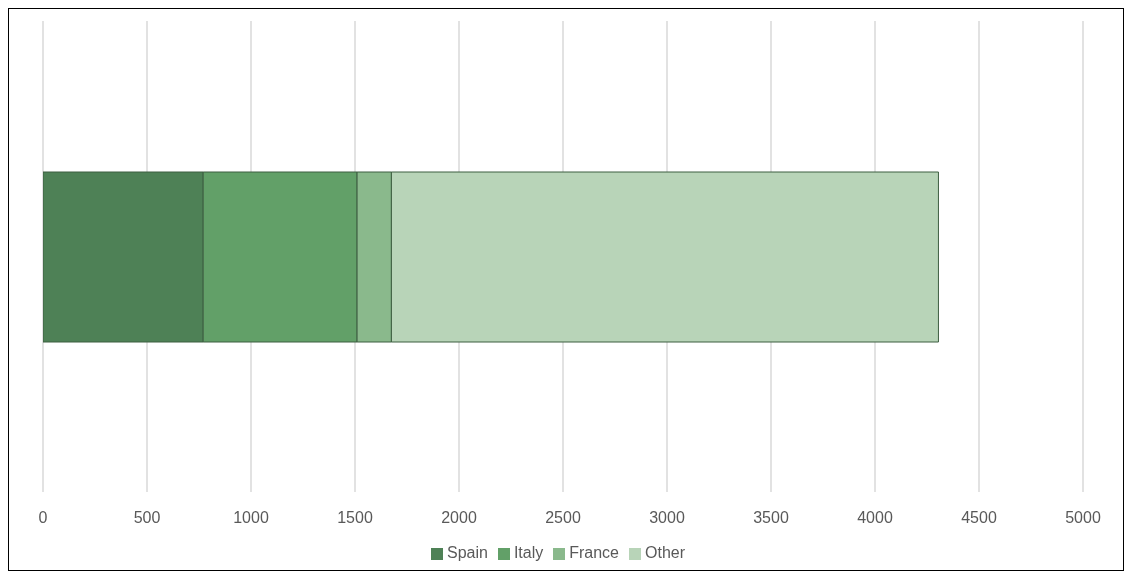 The image size is (1132, 579). What do you see at coordinates (771, 518) in the screenshot?
I see `x-tick-label: 3500` at bounding box center [771, 518].